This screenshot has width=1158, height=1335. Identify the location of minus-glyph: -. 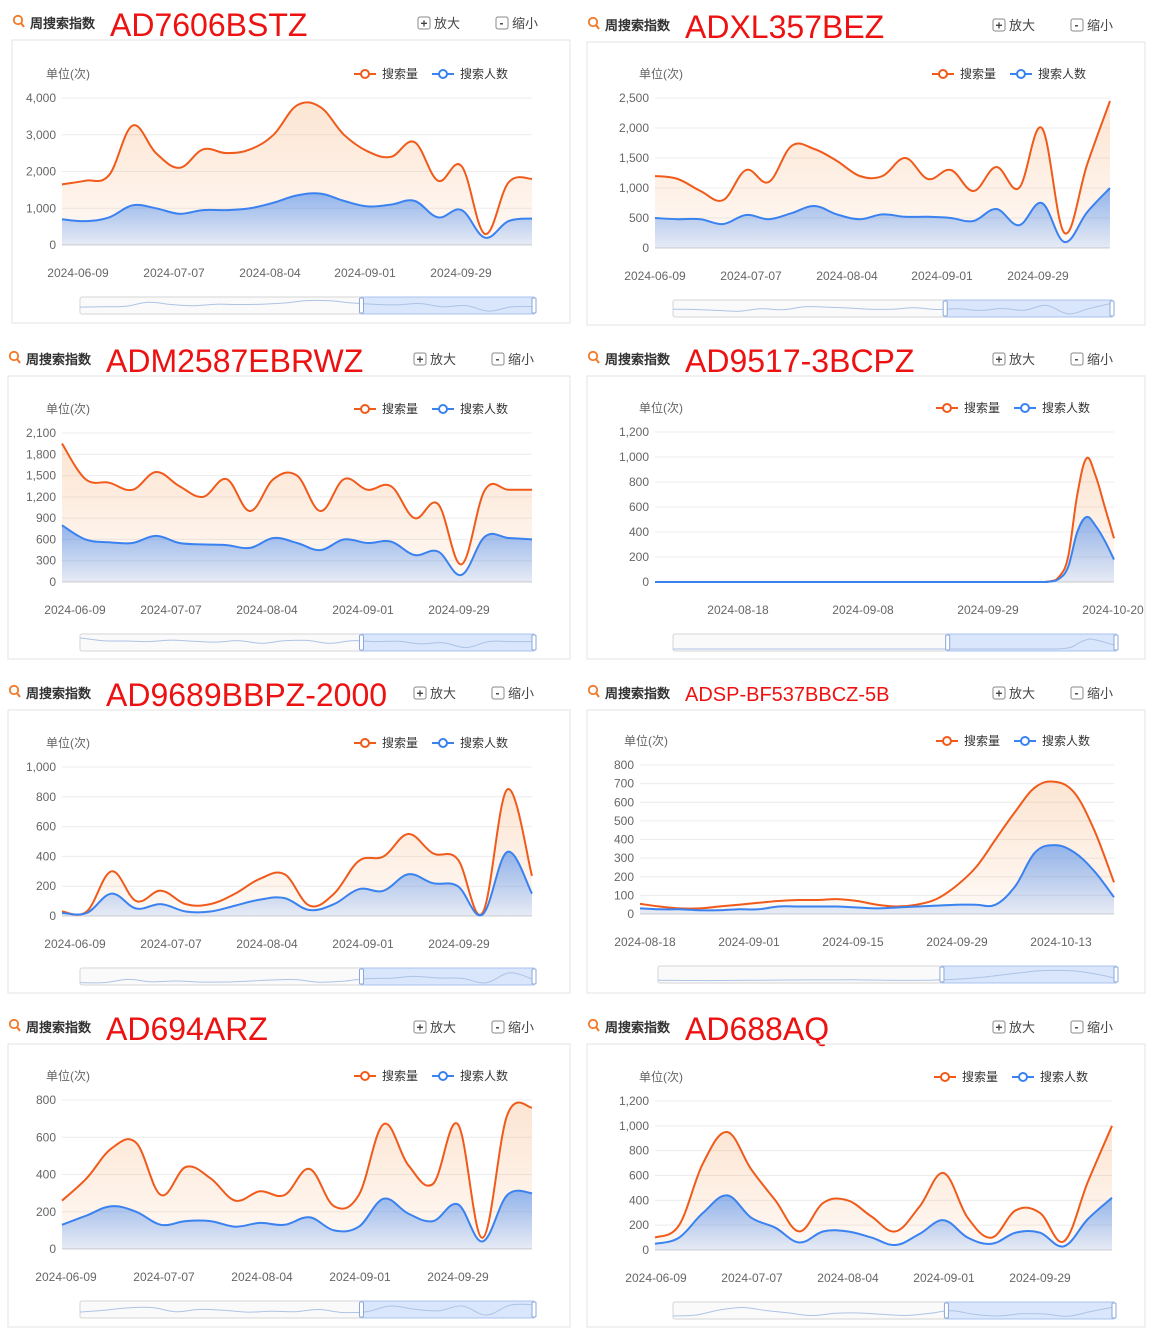
(1077, 25).